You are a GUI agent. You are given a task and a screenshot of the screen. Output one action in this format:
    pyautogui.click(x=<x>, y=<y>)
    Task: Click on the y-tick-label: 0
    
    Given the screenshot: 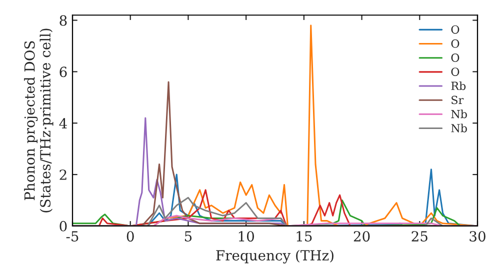 What is the action you would take?
    pyautogui.click(x=63, y=226)
    